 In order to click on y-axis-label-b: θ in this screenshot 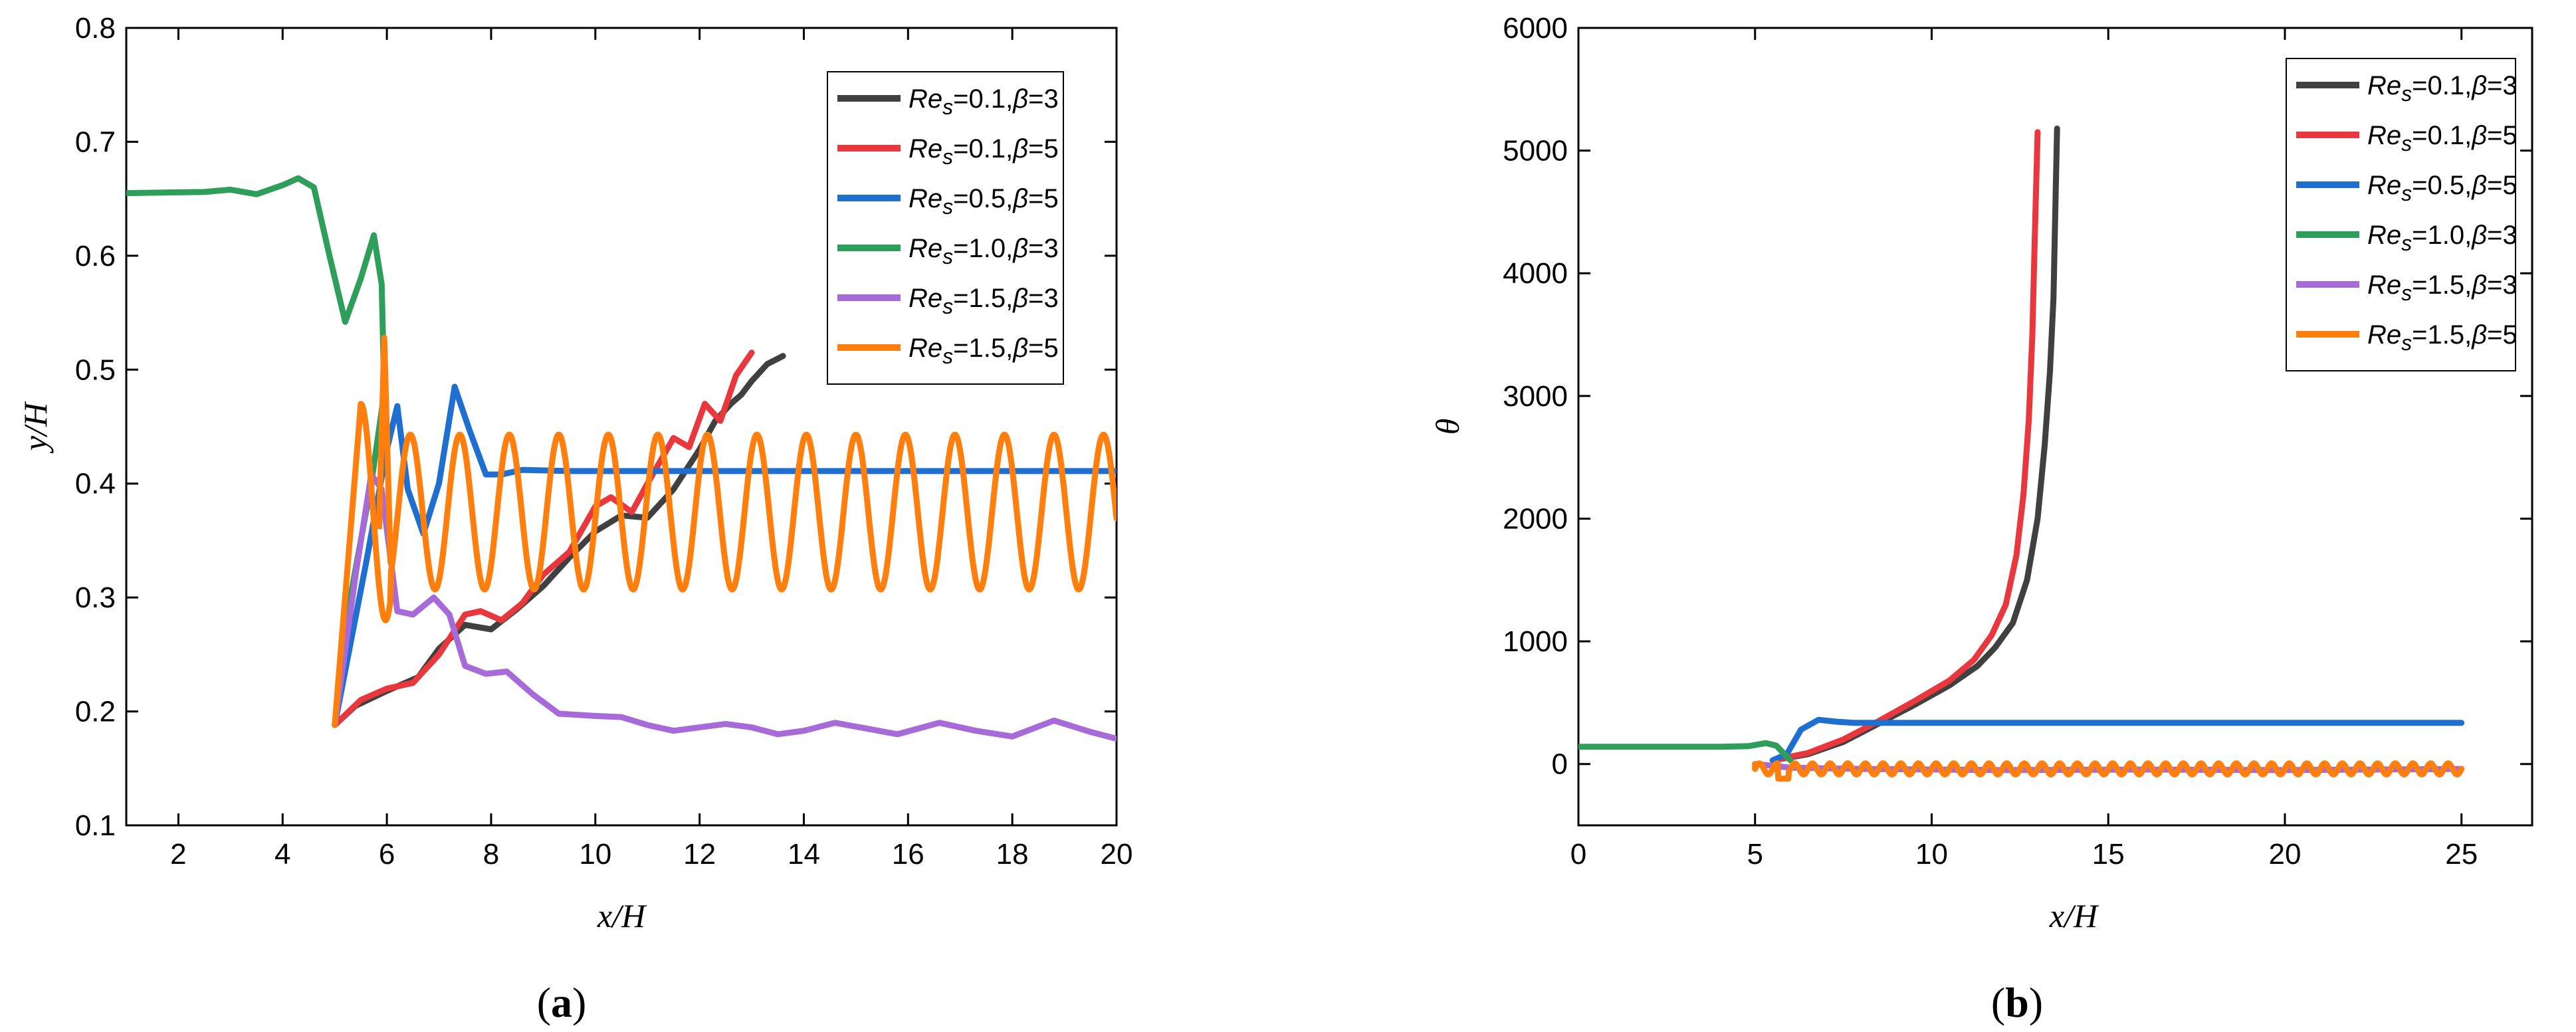, I will do `click(1447, 427)`.